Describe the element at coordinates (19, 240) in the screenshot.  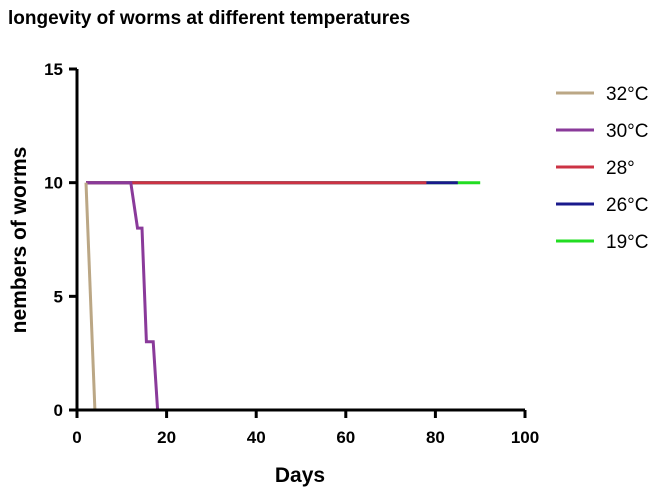
I see `y-axis-label: nembers of worms` at that location.